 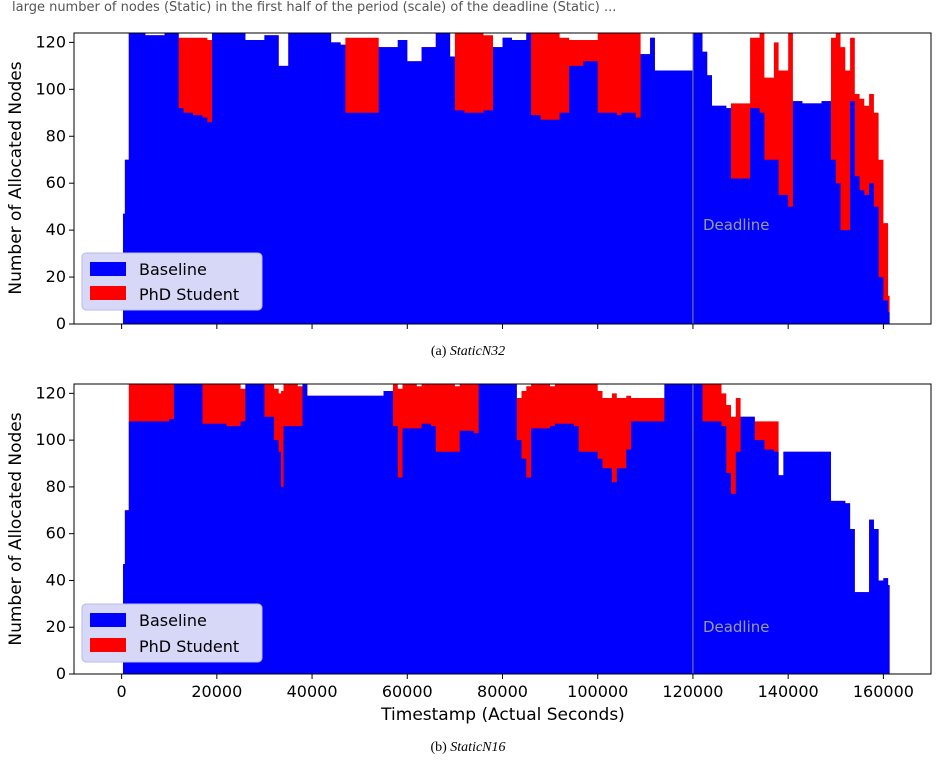 What do you see at coordinates (407, 691) in the screenshot?
I see `x-tick-label: 60000` at bounding box center [407, 691].